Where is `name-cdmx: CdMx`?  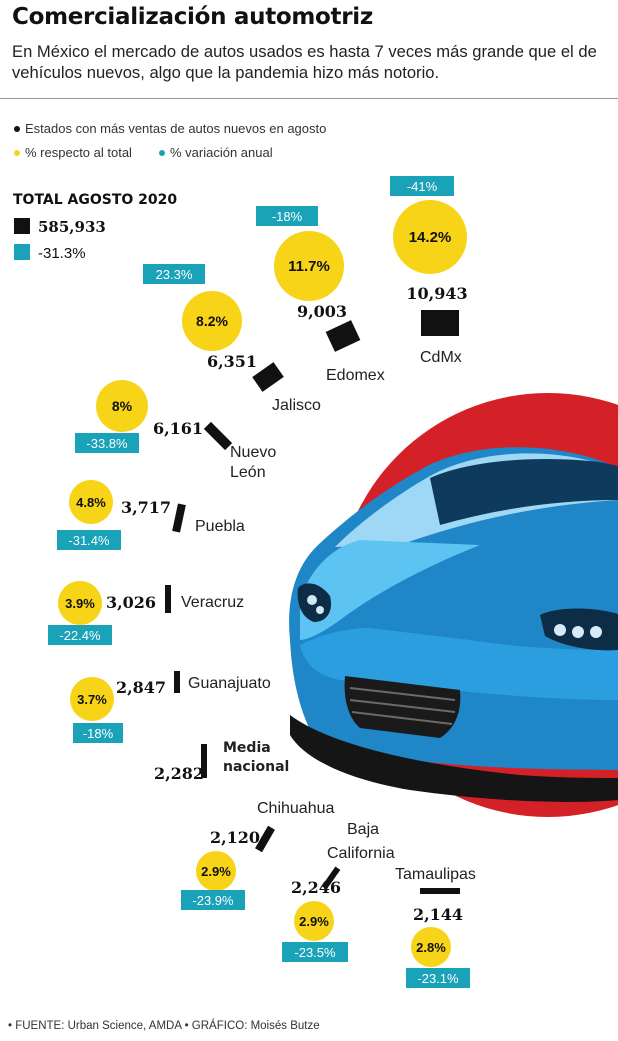 name-cdmx: CdMx is located at coordinates (441, 357).